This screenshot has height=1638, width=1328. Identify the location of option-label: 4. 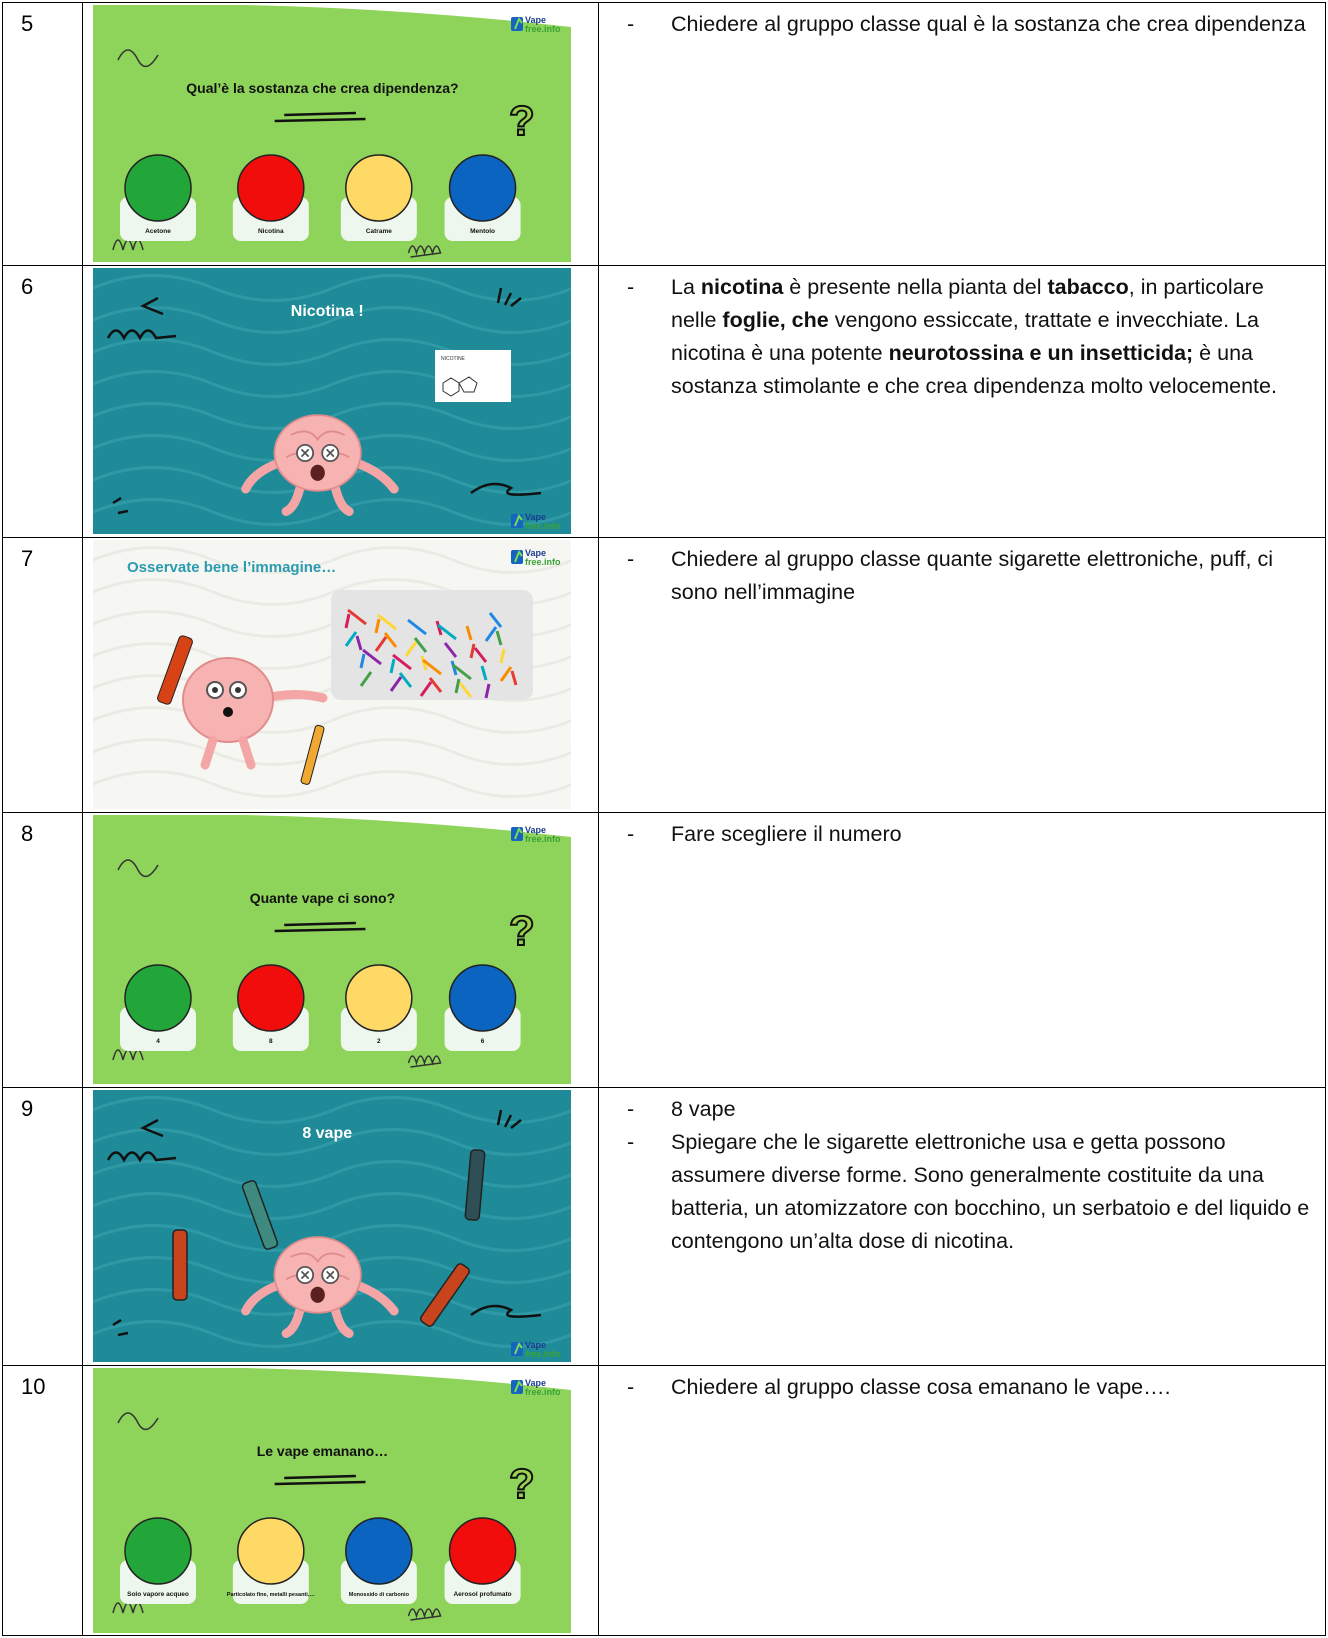
(158, 1041).